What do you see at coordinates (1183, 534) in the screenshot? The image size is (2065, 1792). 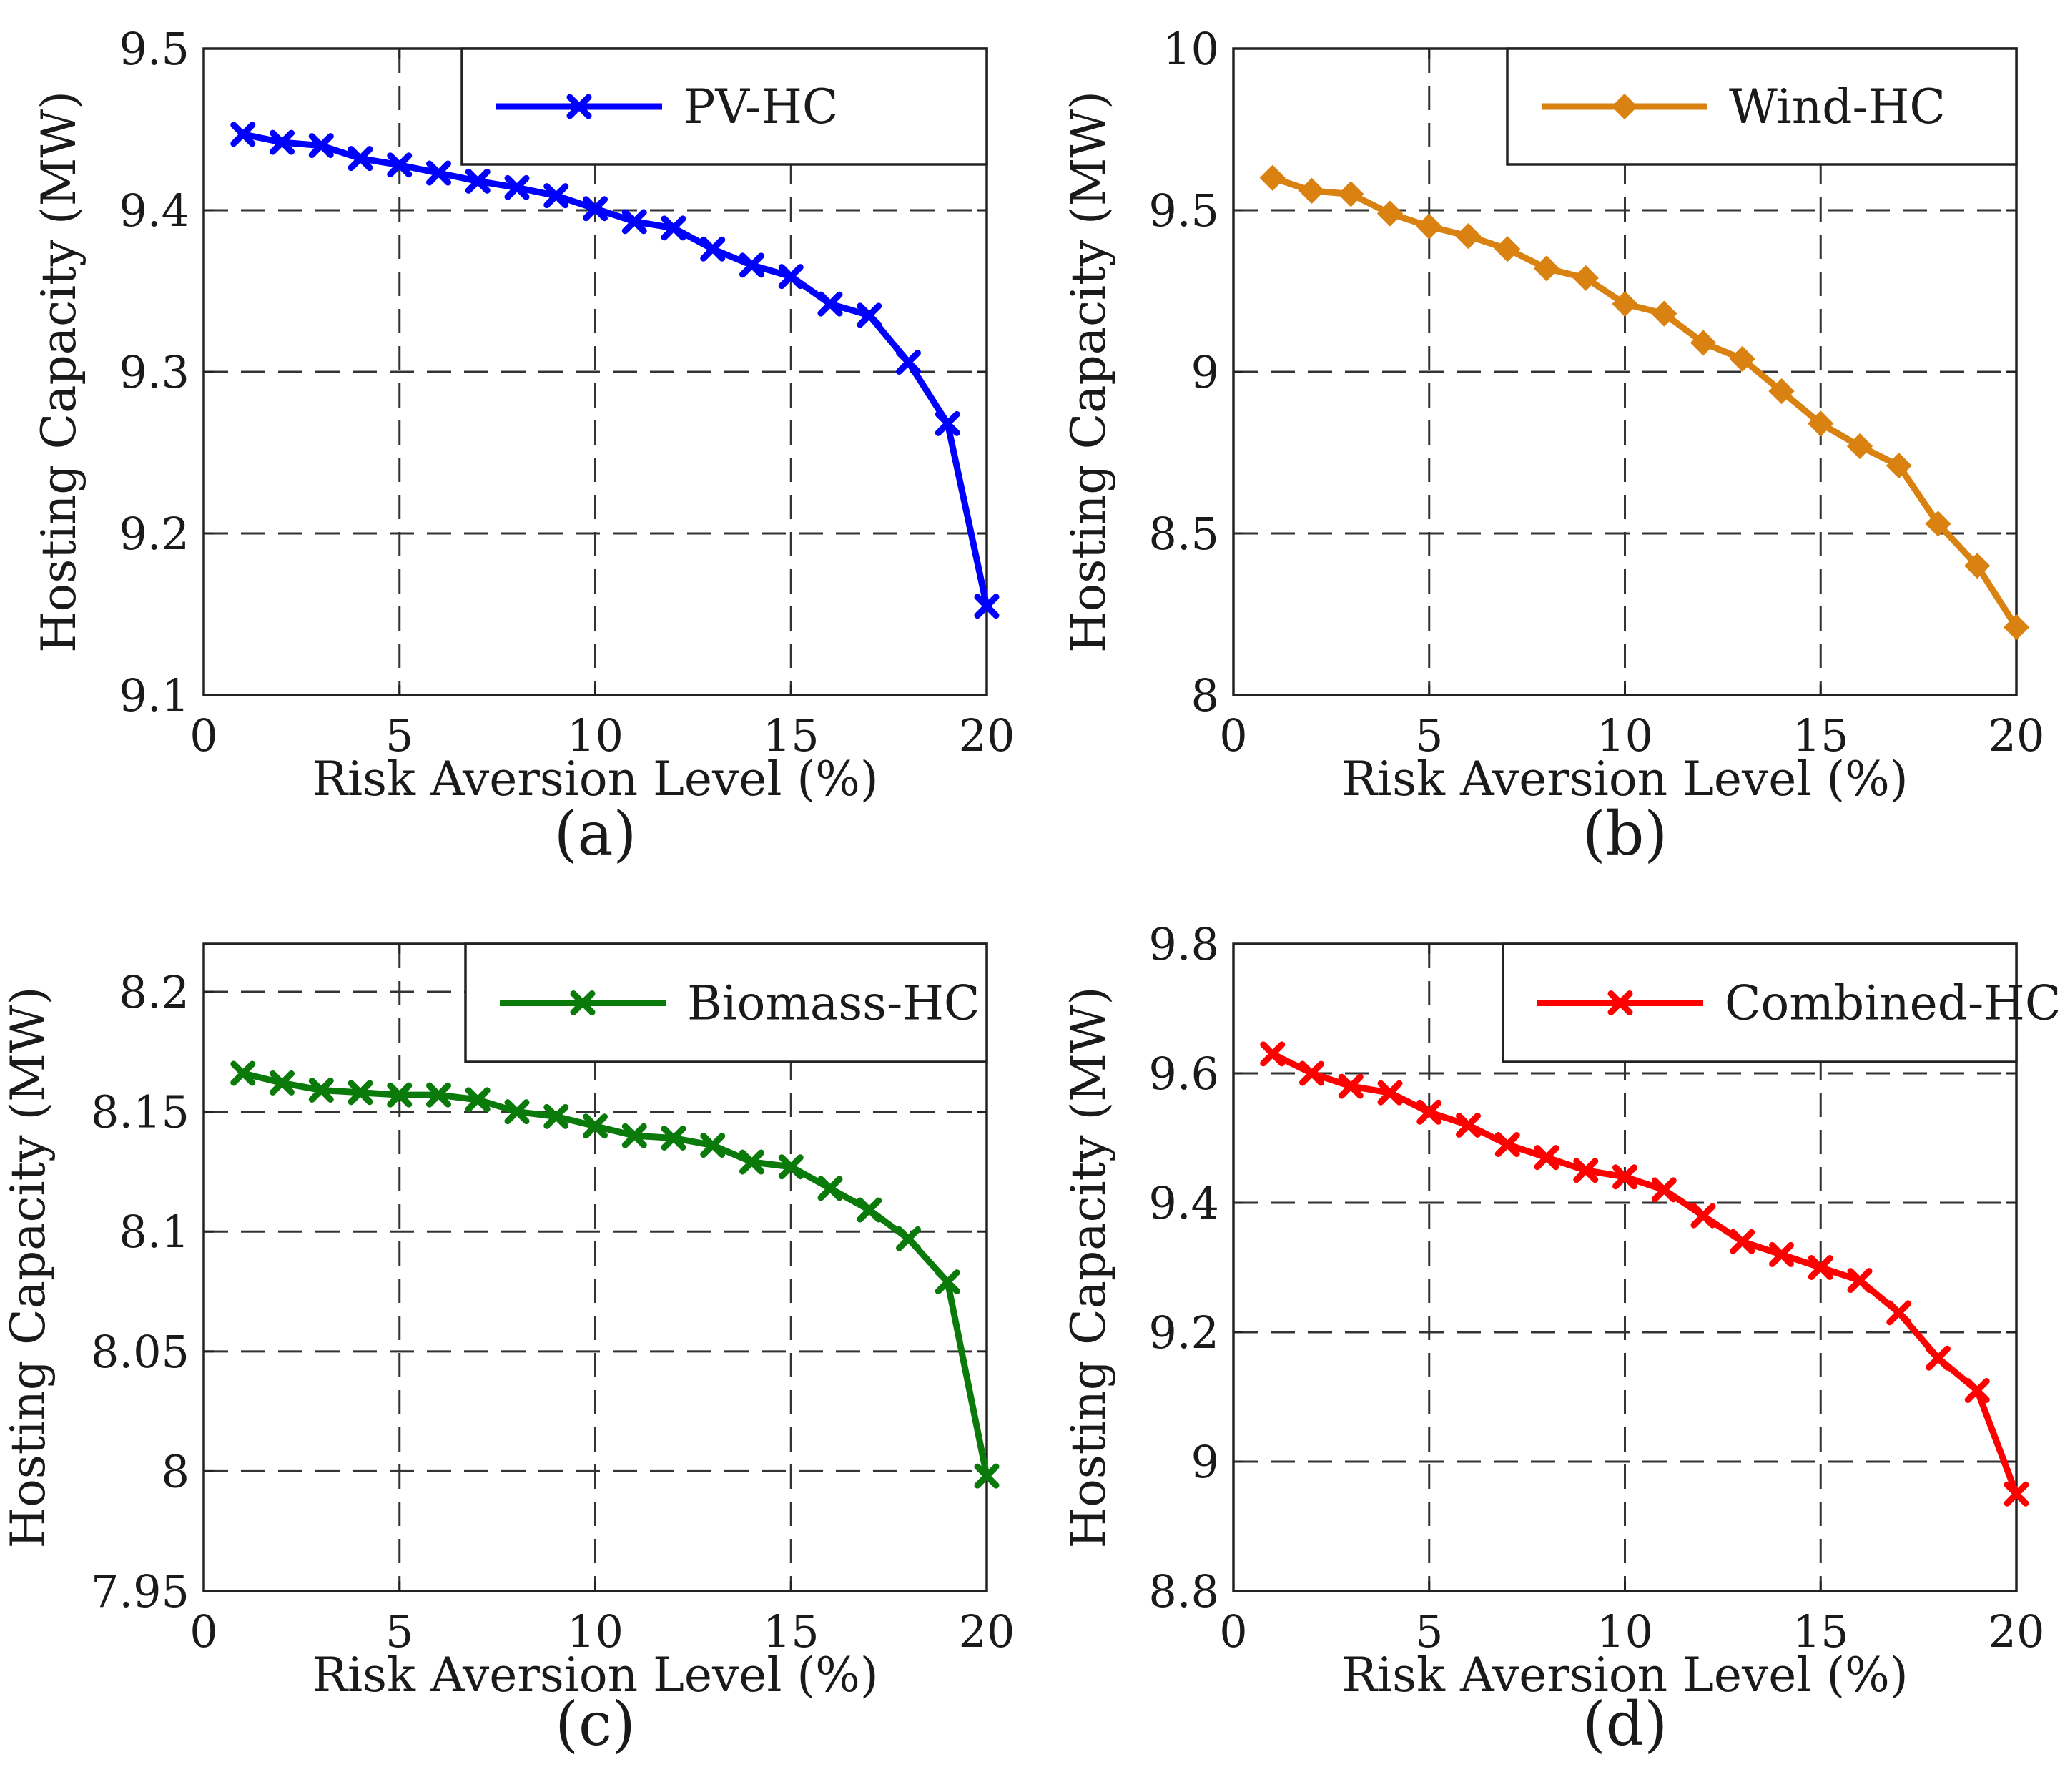 I see `y-tick-label: 8.5` at bounding box center [1183, 534].